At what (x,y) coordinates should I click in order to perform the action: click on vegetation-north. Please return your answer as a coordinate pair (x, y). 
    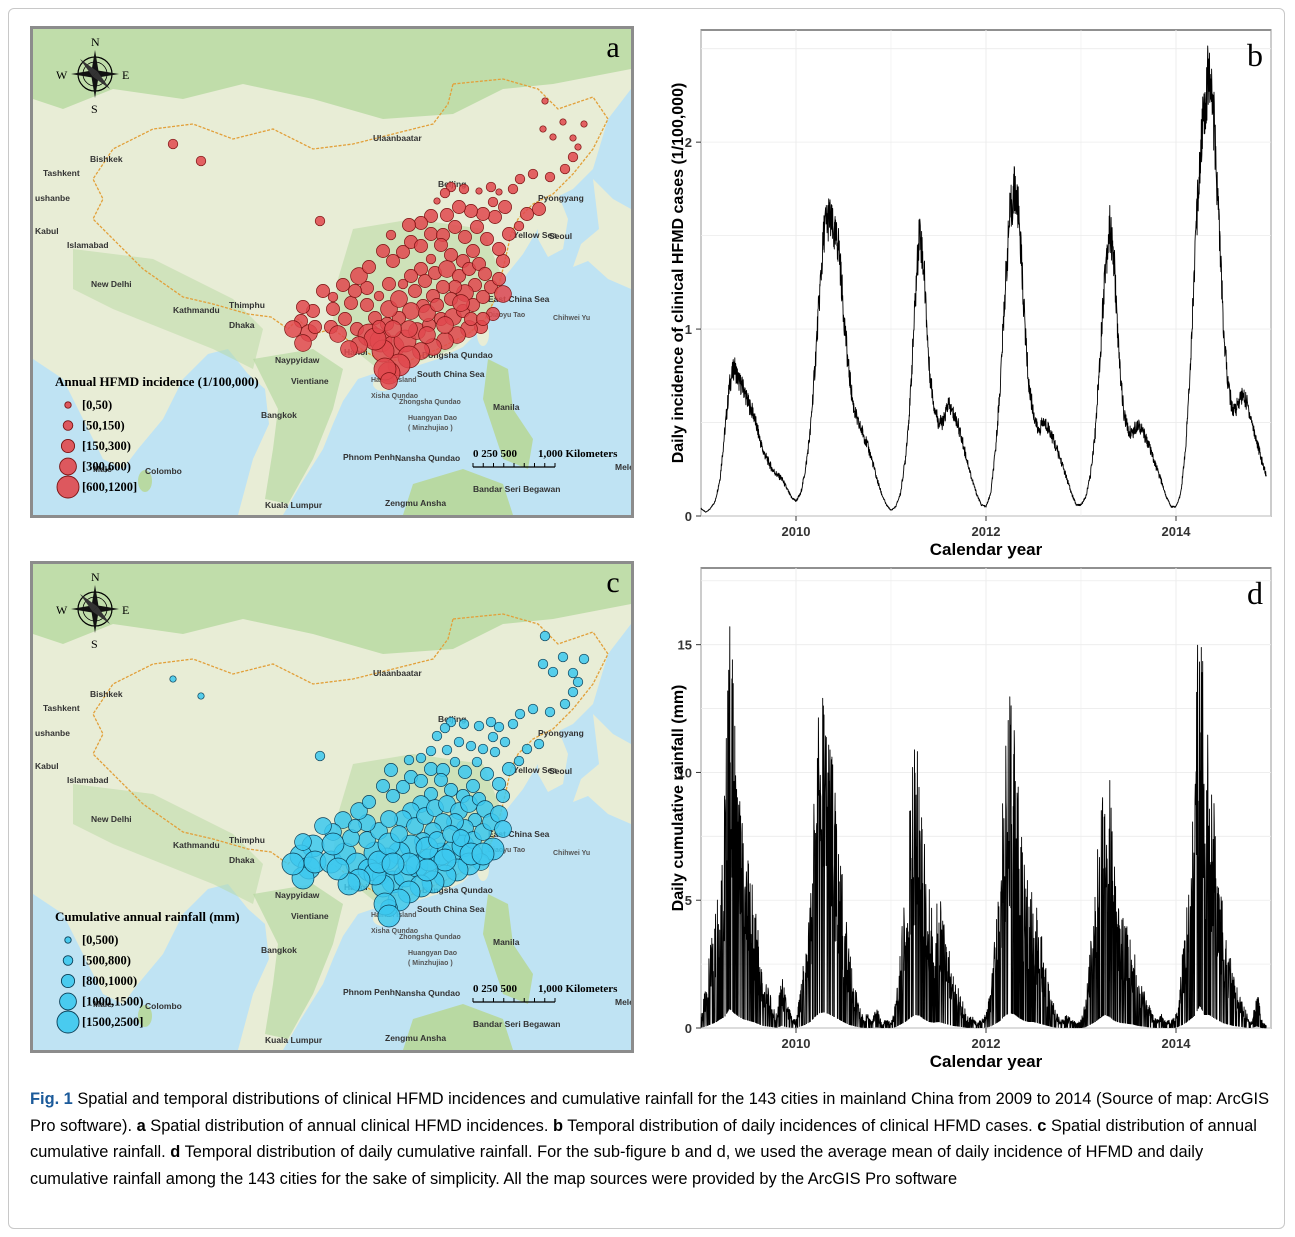
    Looking at the image, I should click on (332, 609).